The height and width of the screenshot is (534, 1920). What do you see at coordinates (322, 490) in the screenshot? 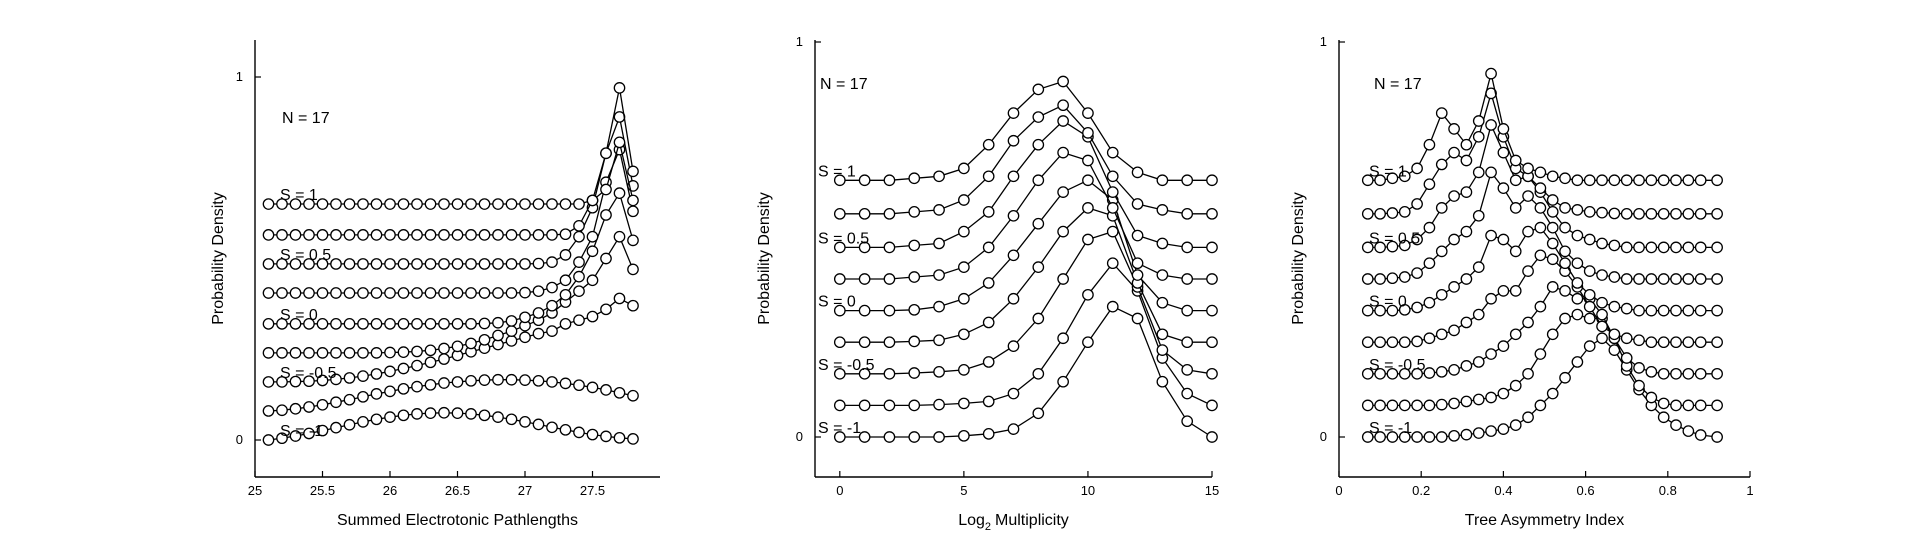
I see `x-tick-label: 25.5` at bounding box center [322, 490].